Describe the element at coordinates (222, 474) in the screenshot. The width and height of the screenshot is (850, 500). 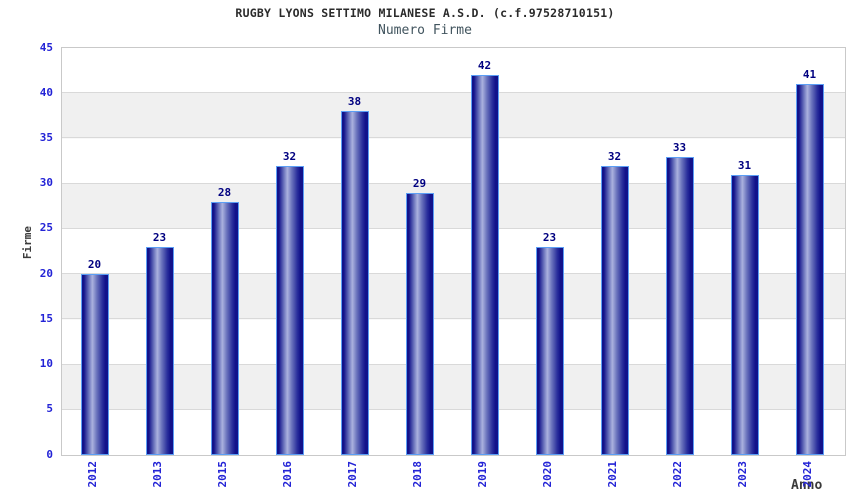
I see `x-tick-label-2015: 2015` at that location.